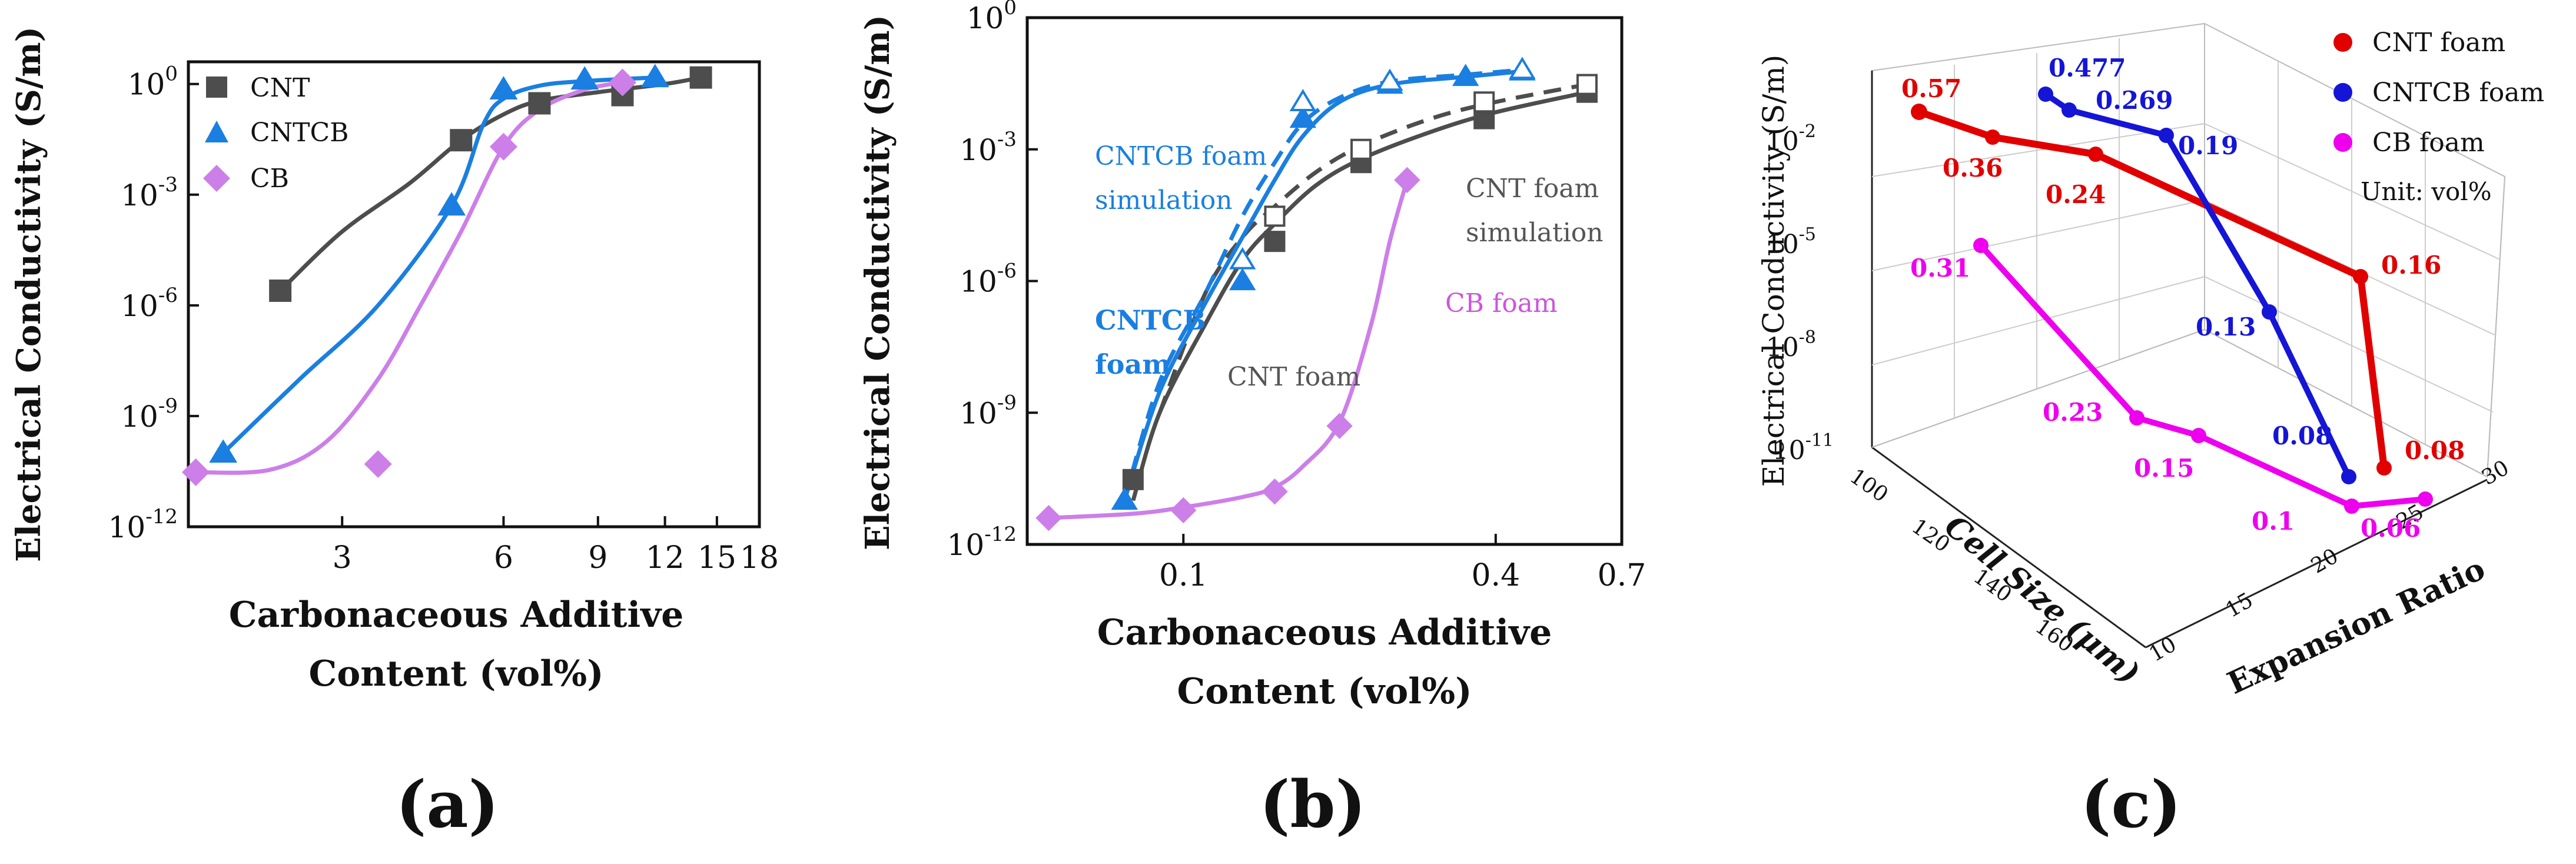  I want to click on expansion-tick-10: 10, so click(2162, 649).